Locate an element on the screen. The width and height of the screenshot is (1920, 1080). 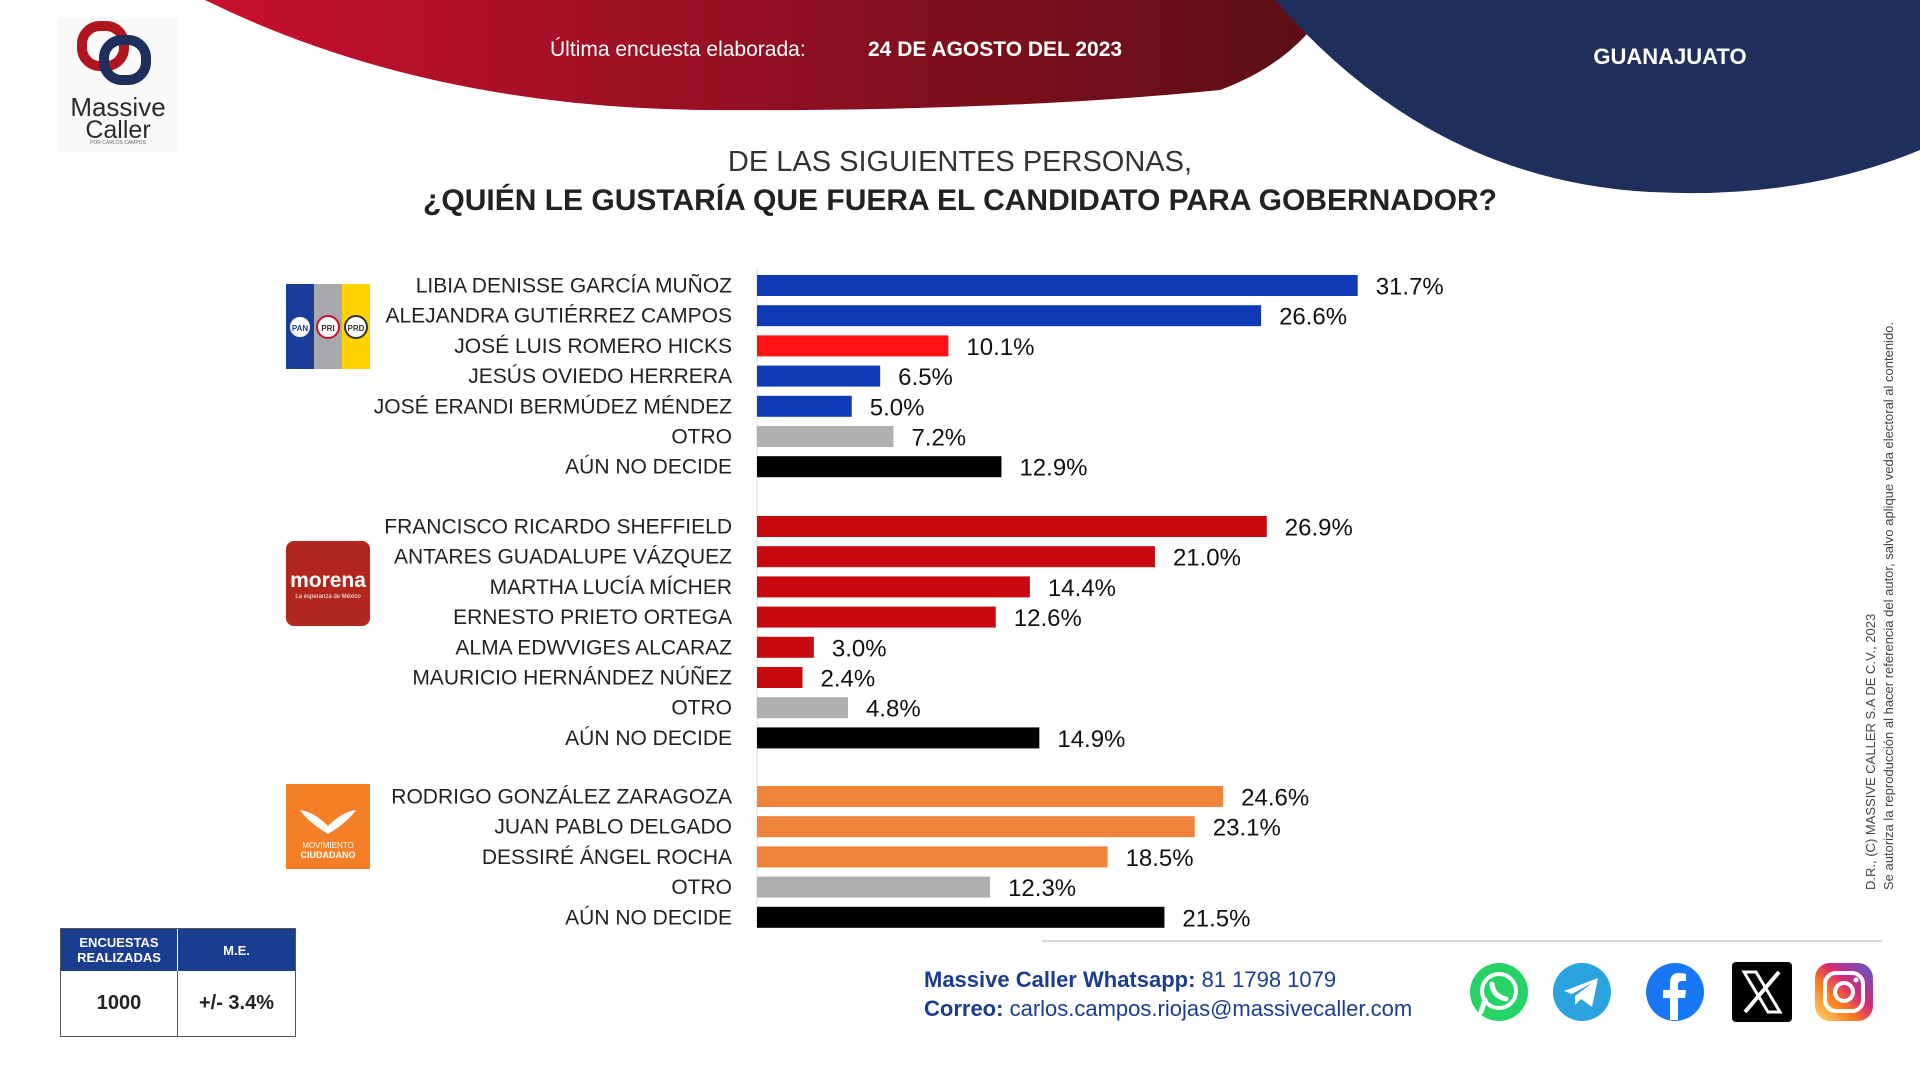
data-label: 4.8% is located at coordinates (893, 709).